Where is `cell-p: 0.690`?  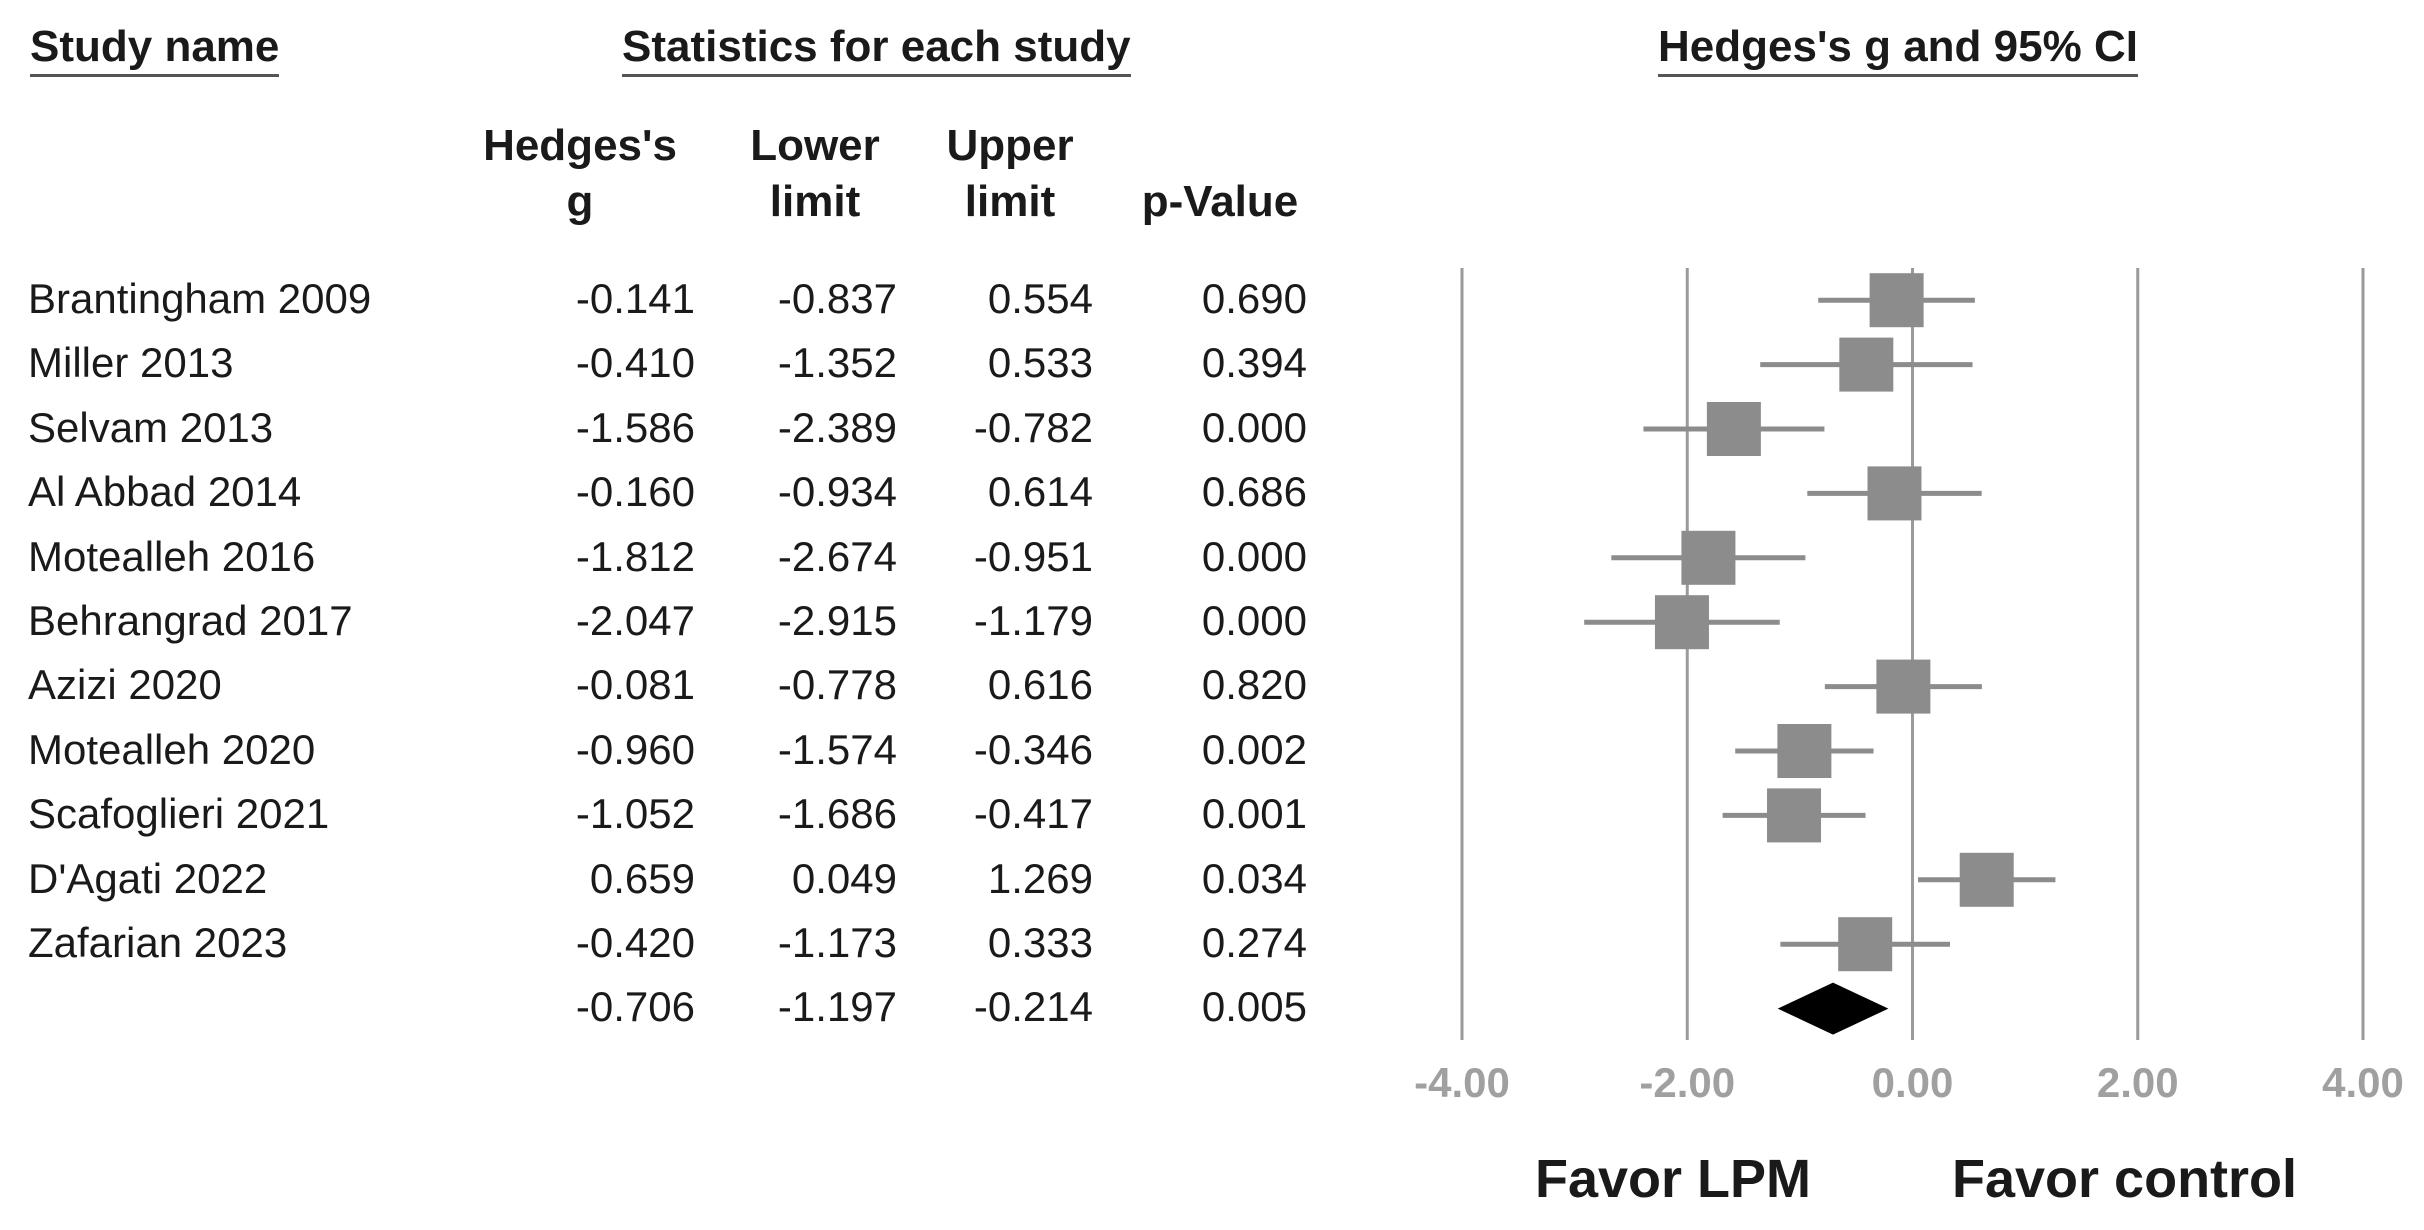 cell-p: 0.690 is located at coordinates (1254, 298).